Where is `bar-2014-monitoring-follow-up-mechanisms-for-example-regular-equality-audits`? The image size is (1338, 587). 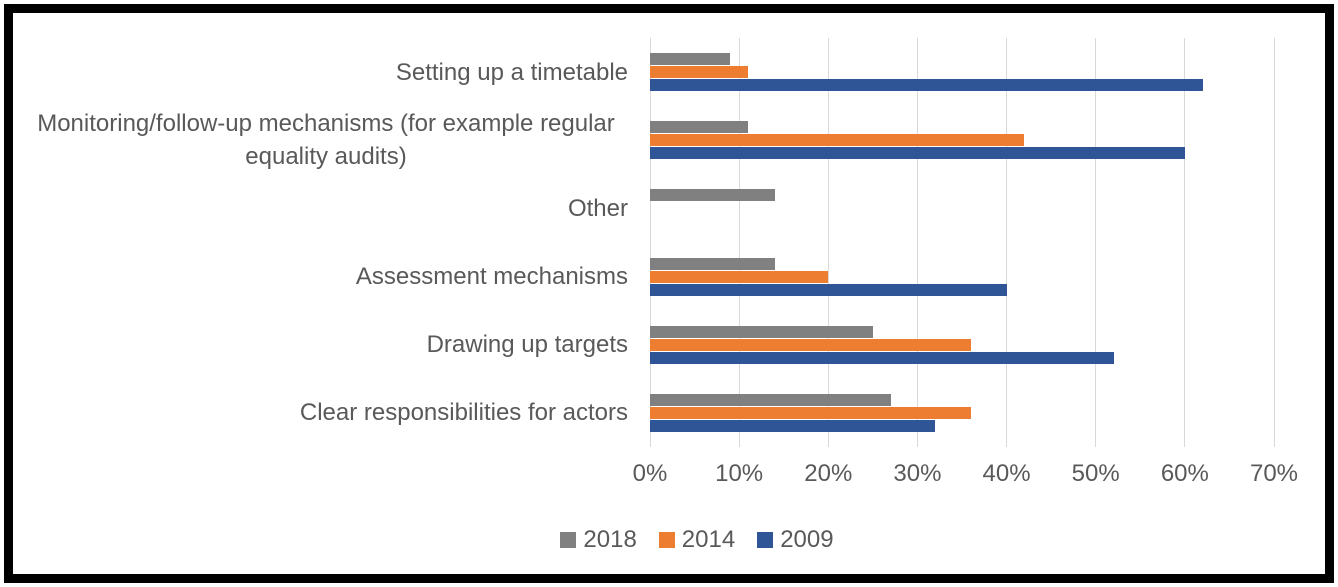 bar-2014-monitoring-follow-up-mechanisms-for-example-regular-equality-audits is located at coordinates (837, 140).